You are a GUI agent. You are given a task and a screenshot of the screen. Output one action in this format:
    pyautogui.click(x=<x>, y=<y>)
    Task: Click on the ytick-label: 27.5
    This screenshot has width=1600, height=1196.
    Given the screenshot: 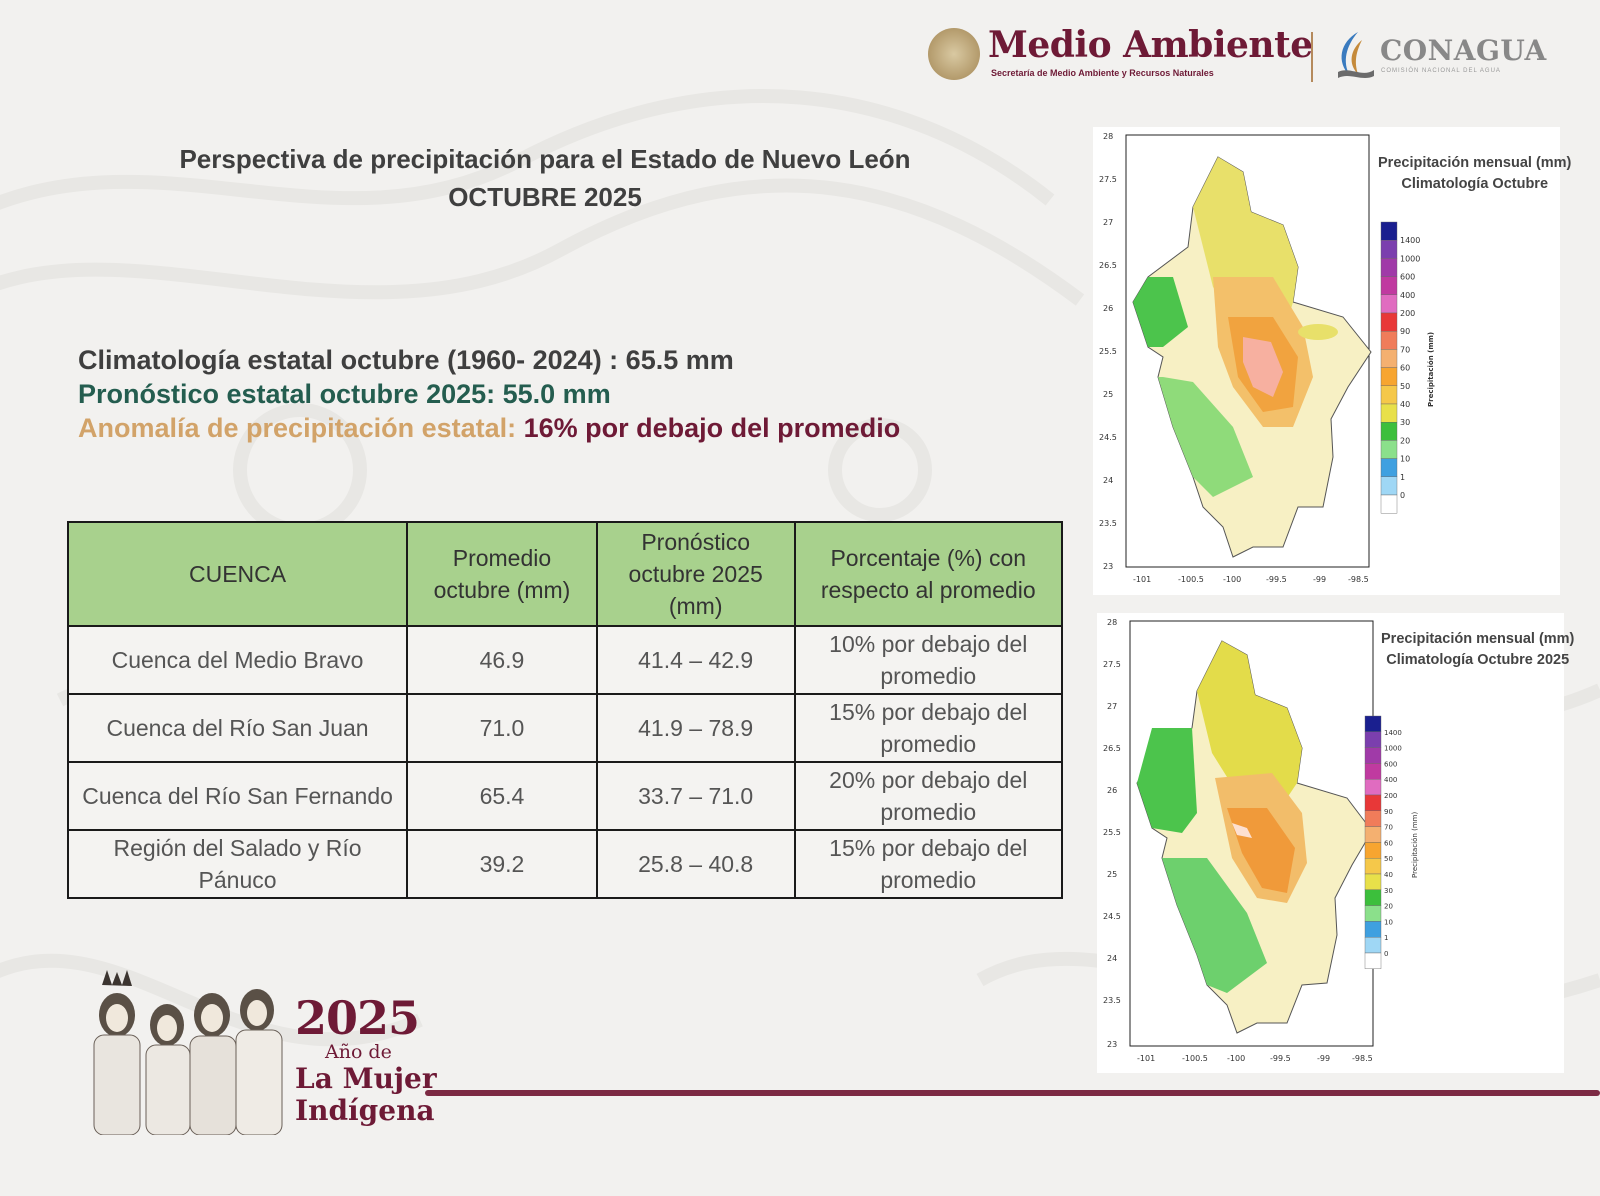 What is the action you would take?
    pyautogui.click(x=1112, y=664)
    